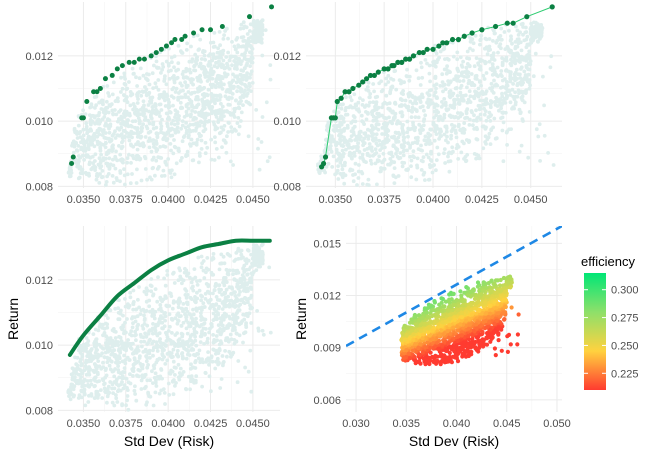 The height and width of the screenshot is (468, 654). Describe the element at coordinates (453, 294) in the screenshot. I see `efficiency-point` at that location.